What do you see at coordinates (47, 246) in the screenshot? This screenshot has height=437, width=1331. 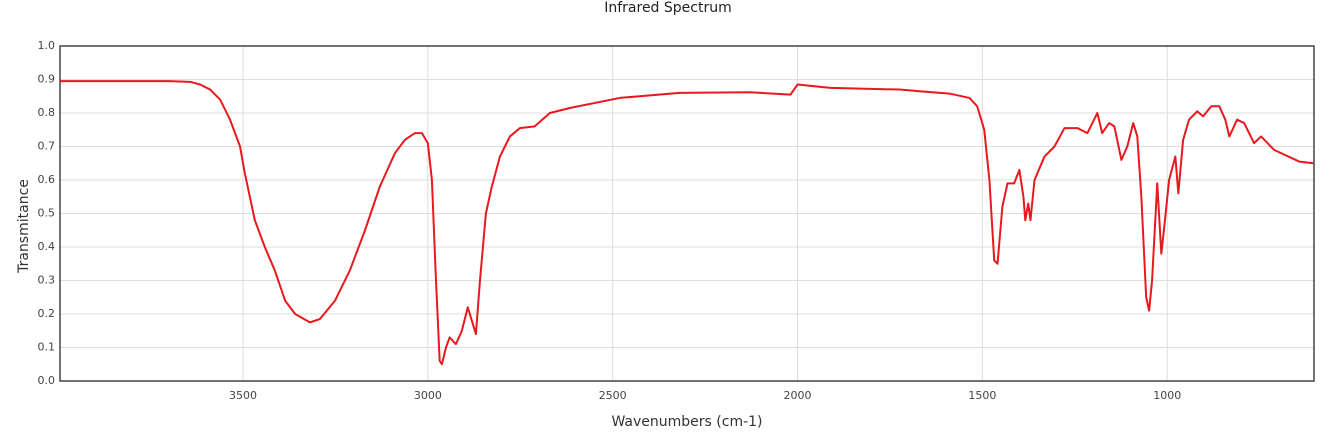 I see `y-tick-label: 0.4` at bounding box center [47, 246].